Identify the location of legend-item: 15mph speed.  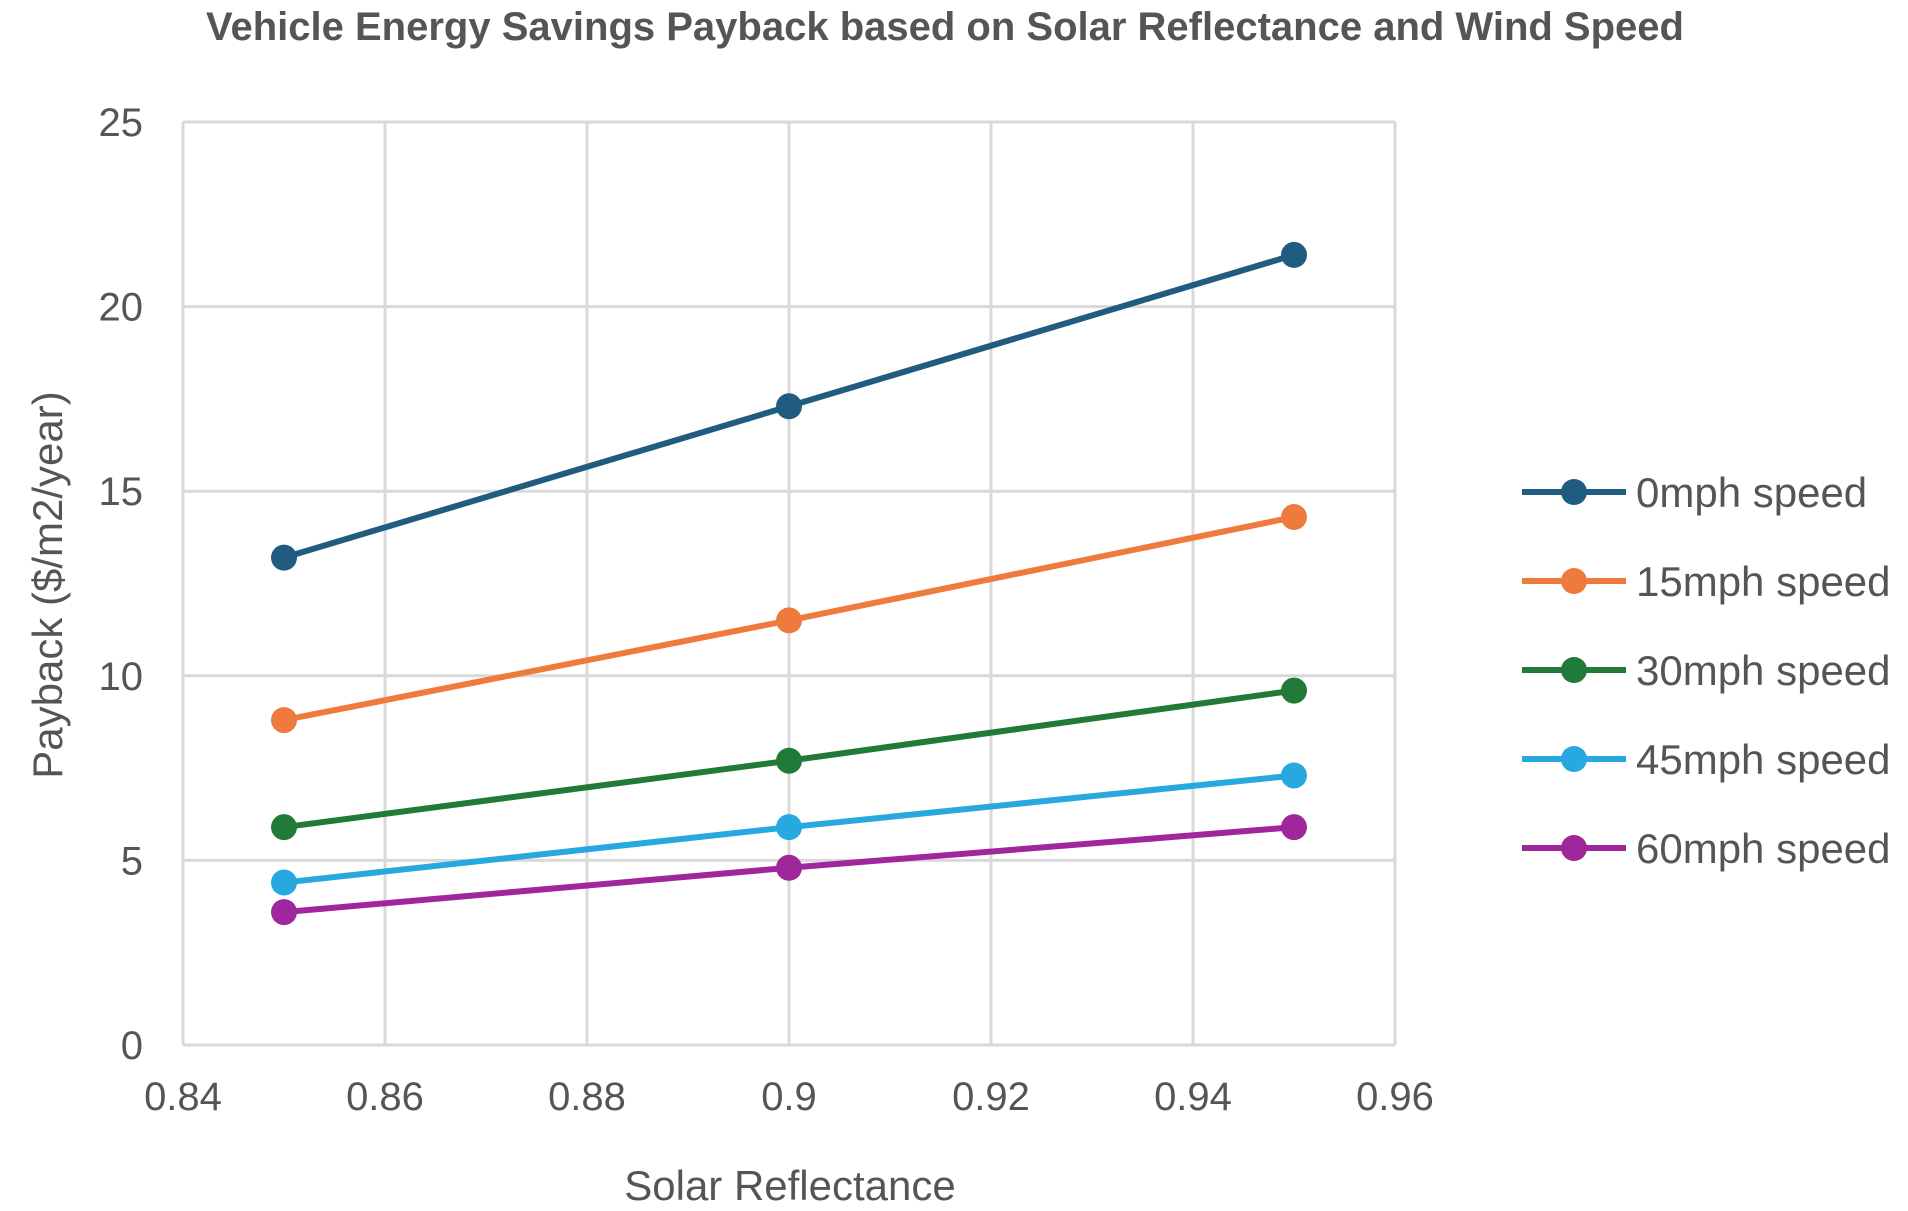
(1706, 581).